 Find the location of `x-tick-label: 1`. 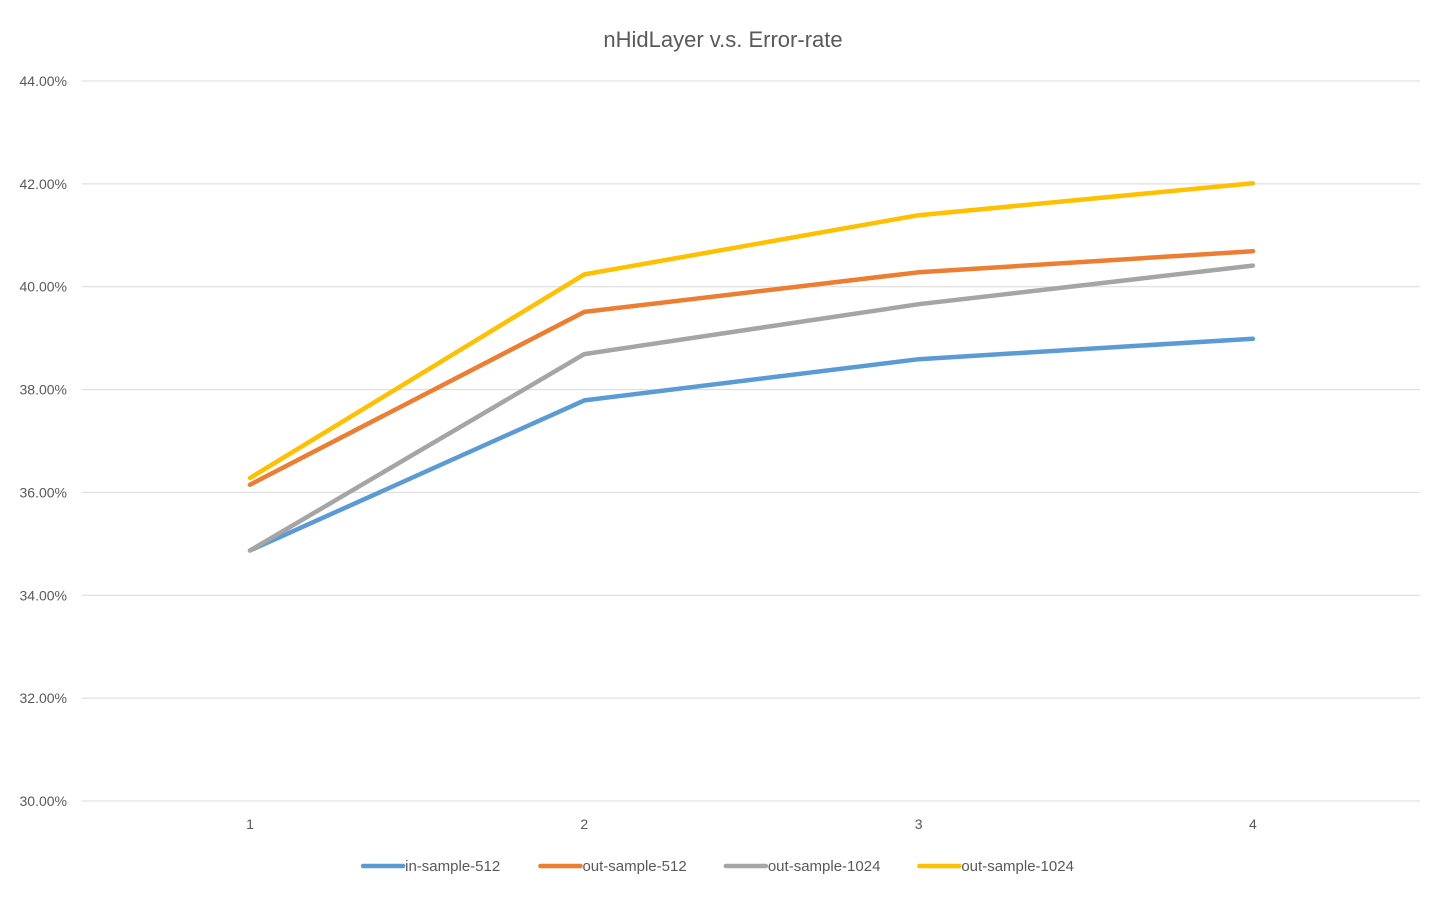

x-tick-label: 1 is located at coordinates (250, 824).